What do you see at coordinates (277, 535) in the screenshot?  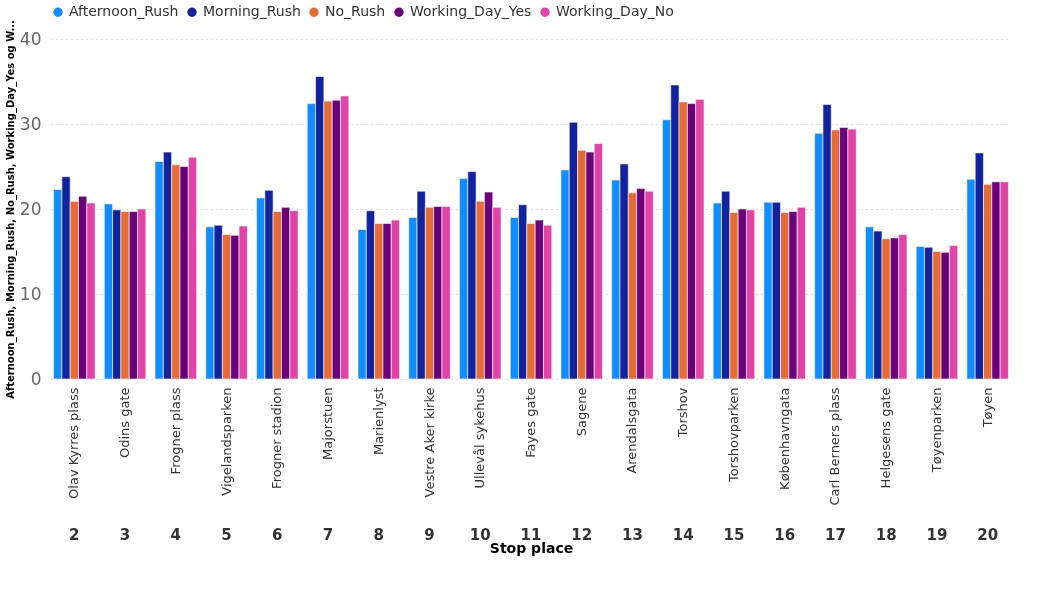 I see `text: 6` at bounding box center [277, 535].